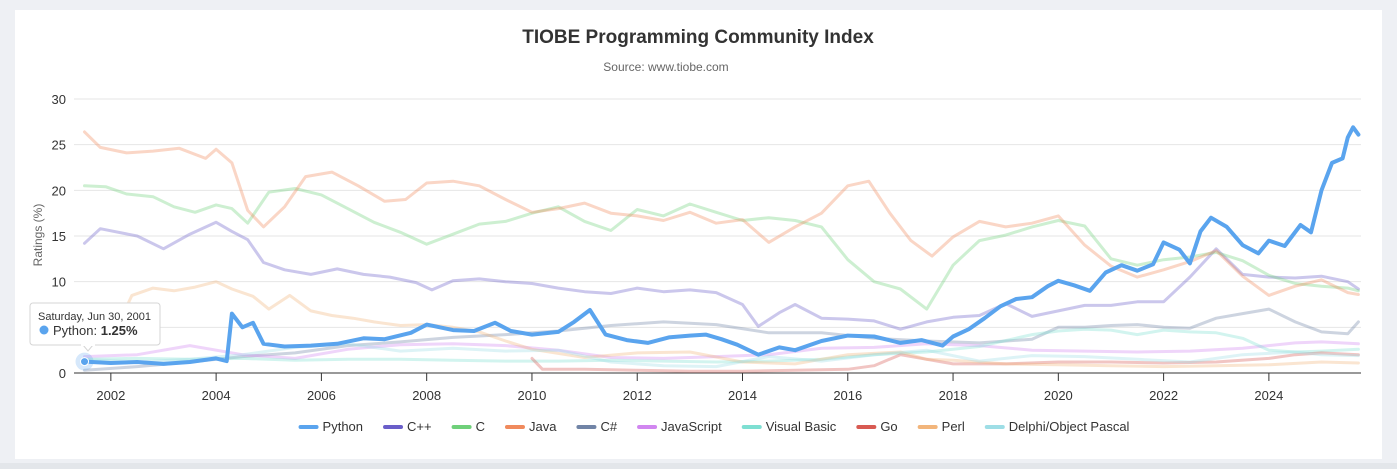 The width and height of the screenshot is (1397, 469). Describe the element at coordinates (721, 350) in the screenshot. I see `series-line-javascript` at that location.